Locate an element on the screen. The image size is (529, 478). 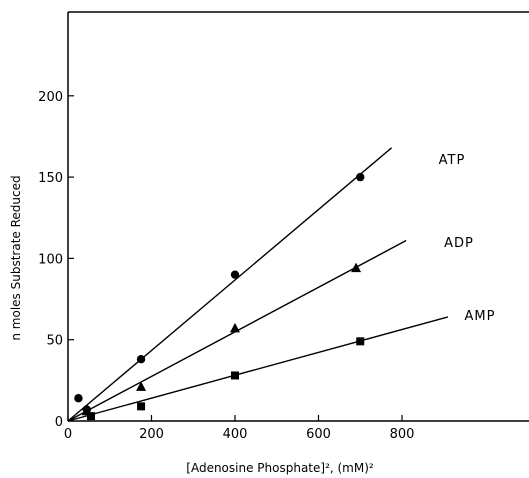
y-tick-label: 100 is located at coordinates (50, 259).